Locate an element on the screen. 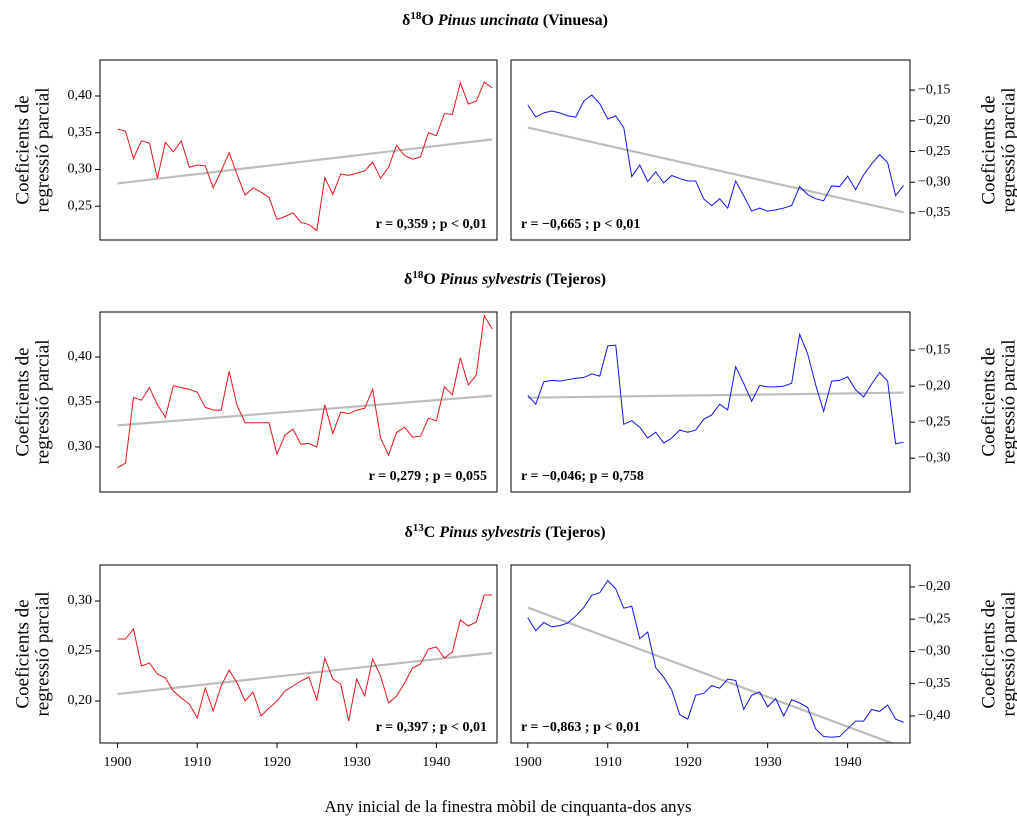 The height and width of the screenshot is (819, 1017). annotation: r = 0,279 ; p = 0,055 is located at coordinates (428, 476).